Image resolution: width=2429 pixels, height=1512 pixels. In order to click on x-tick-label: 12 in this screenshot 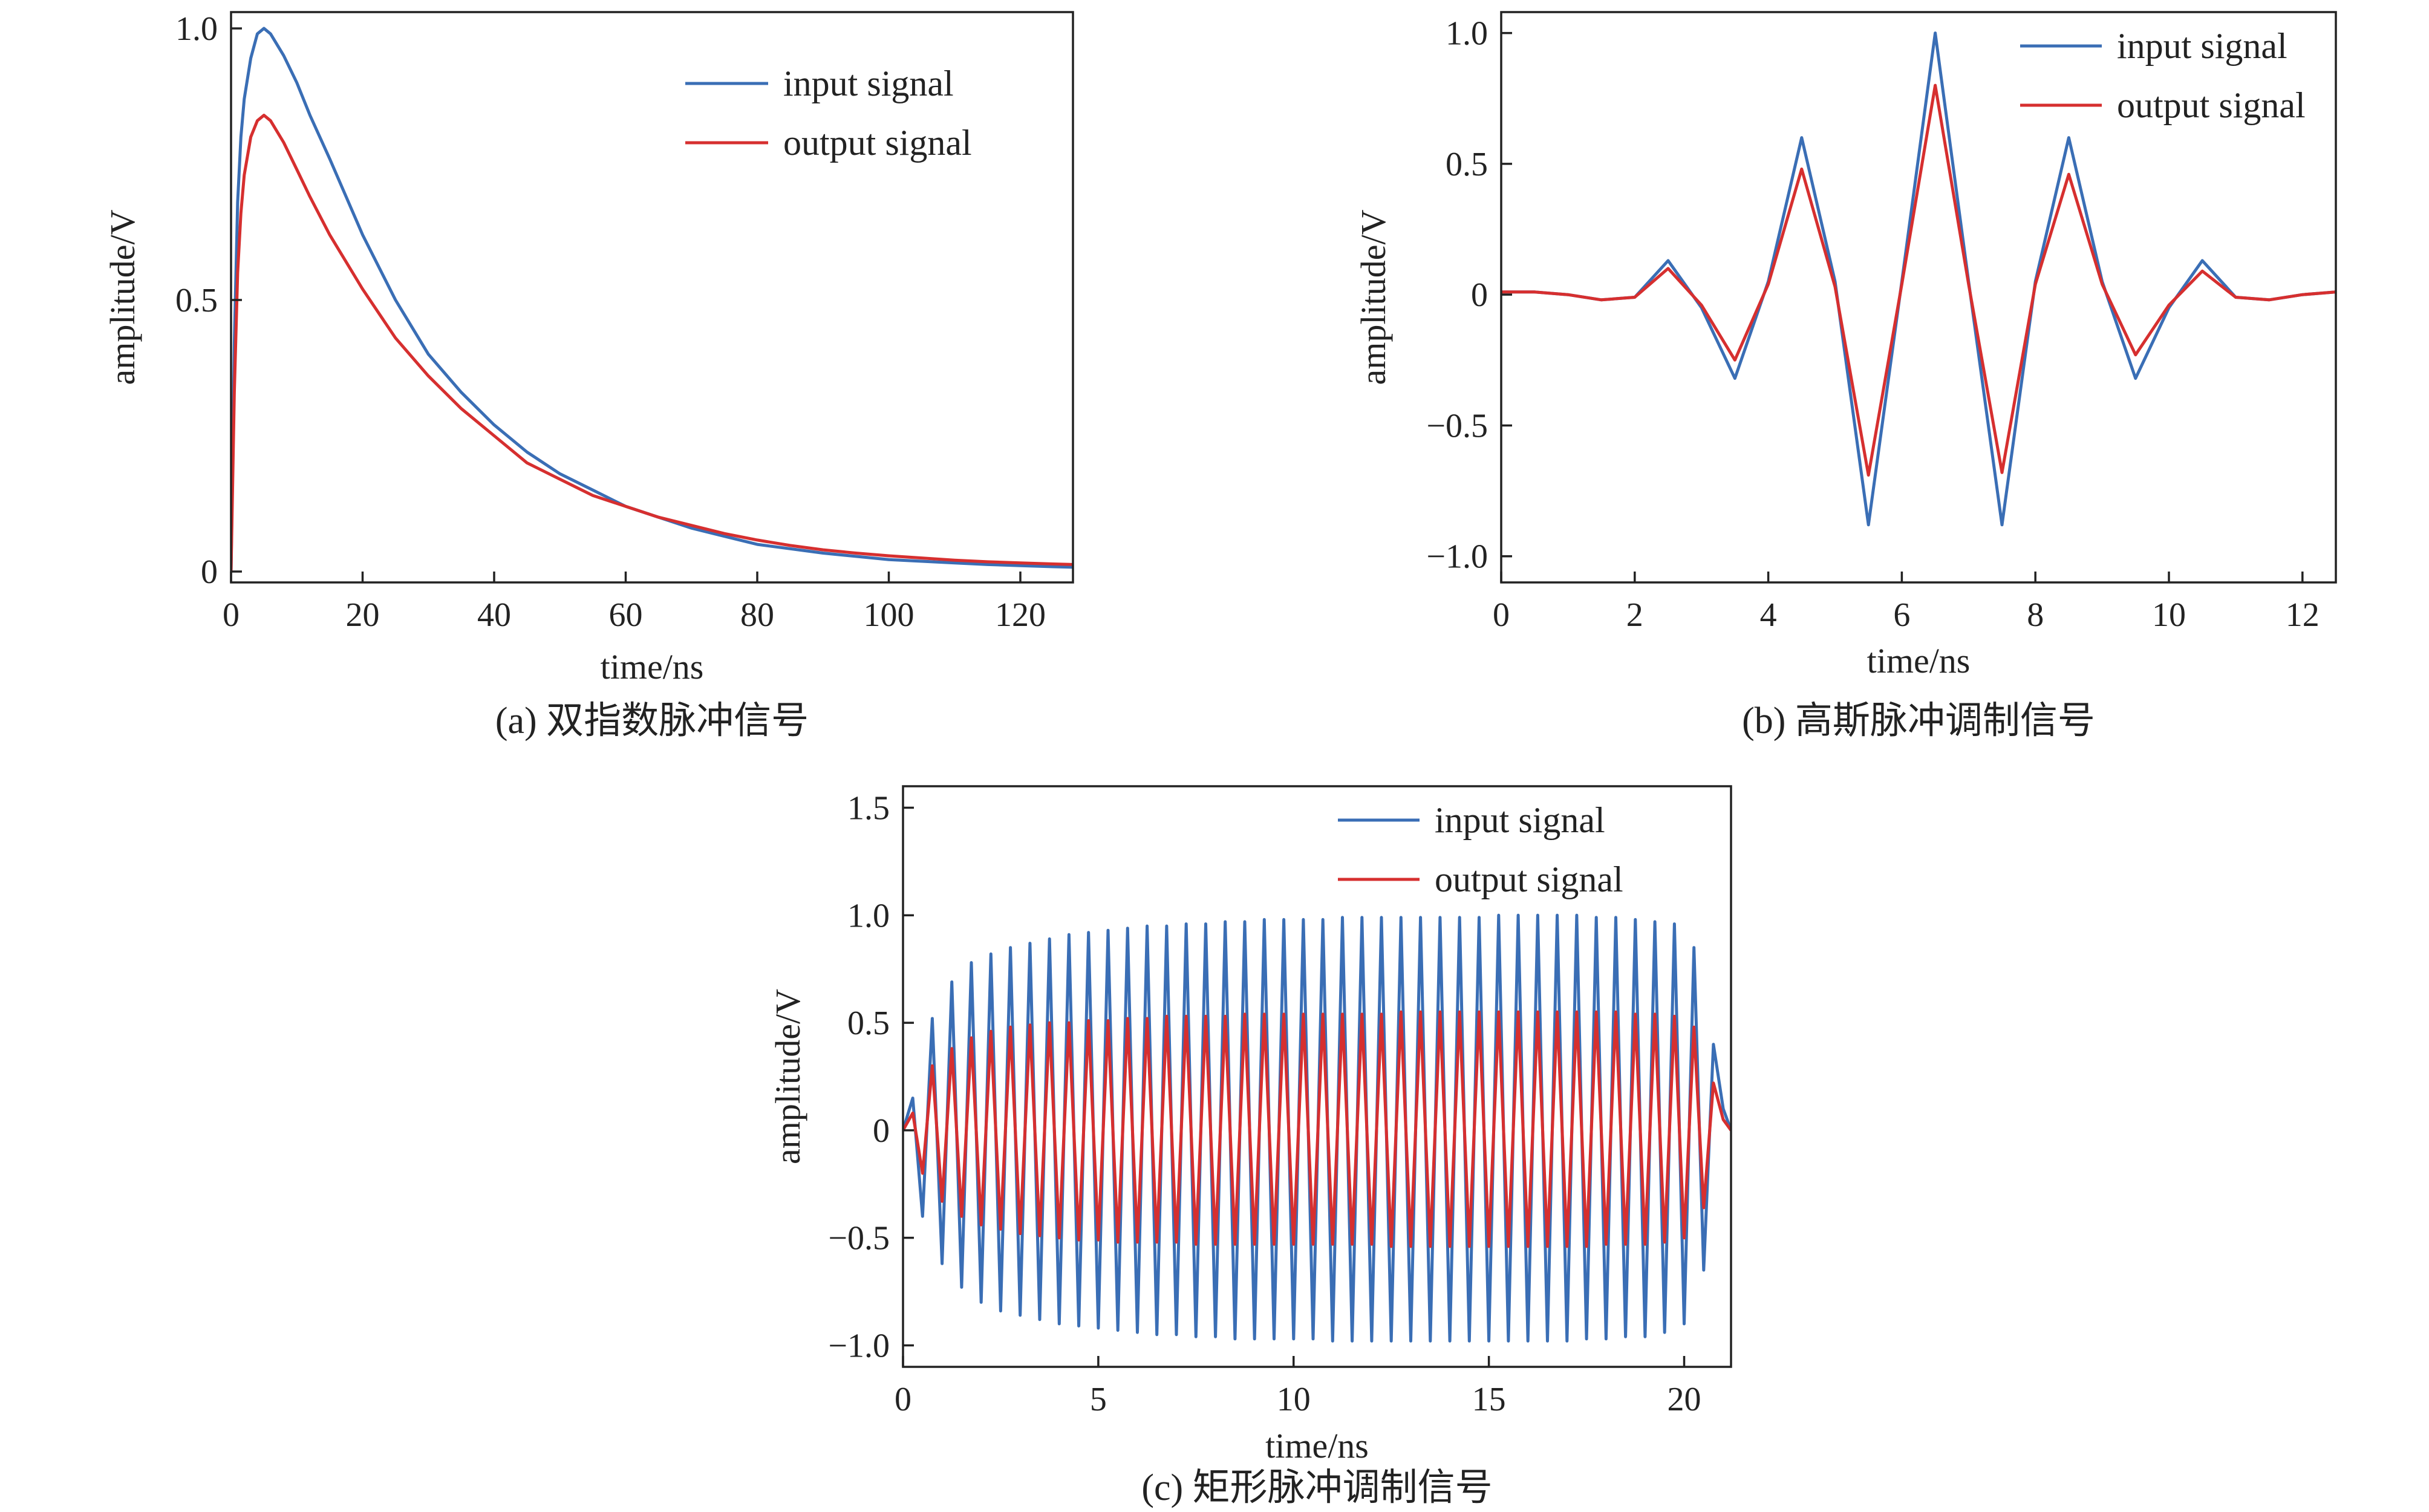, I will do `click(2303, 615)`.